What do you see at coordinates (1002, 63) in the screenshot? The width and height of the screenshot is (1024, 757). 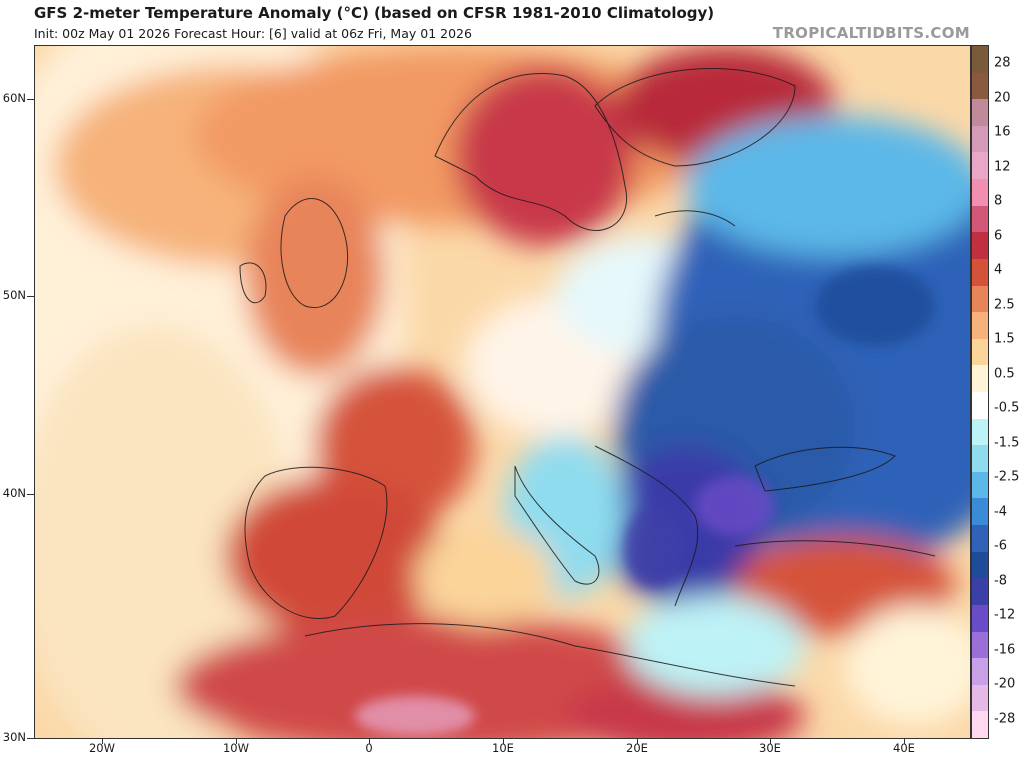 I see `colorbar-label: 28` at bounding box center [1002, 63].